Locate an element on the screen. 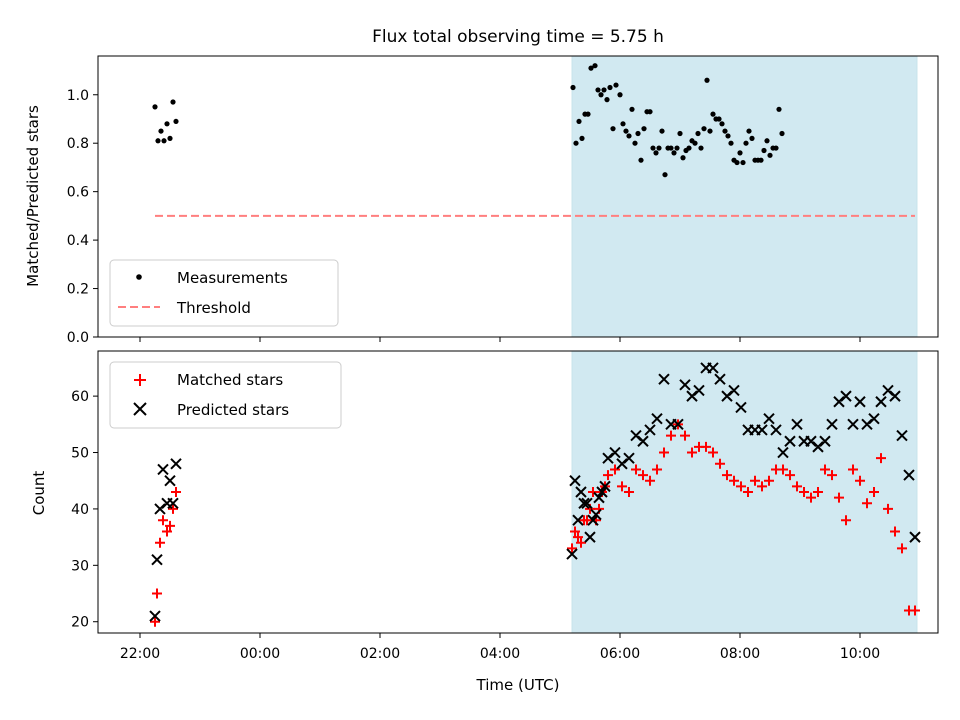 The width and height of the screenshot is (960, 720). y-tick-label: 1.0 is located at coordinates (78, 96).